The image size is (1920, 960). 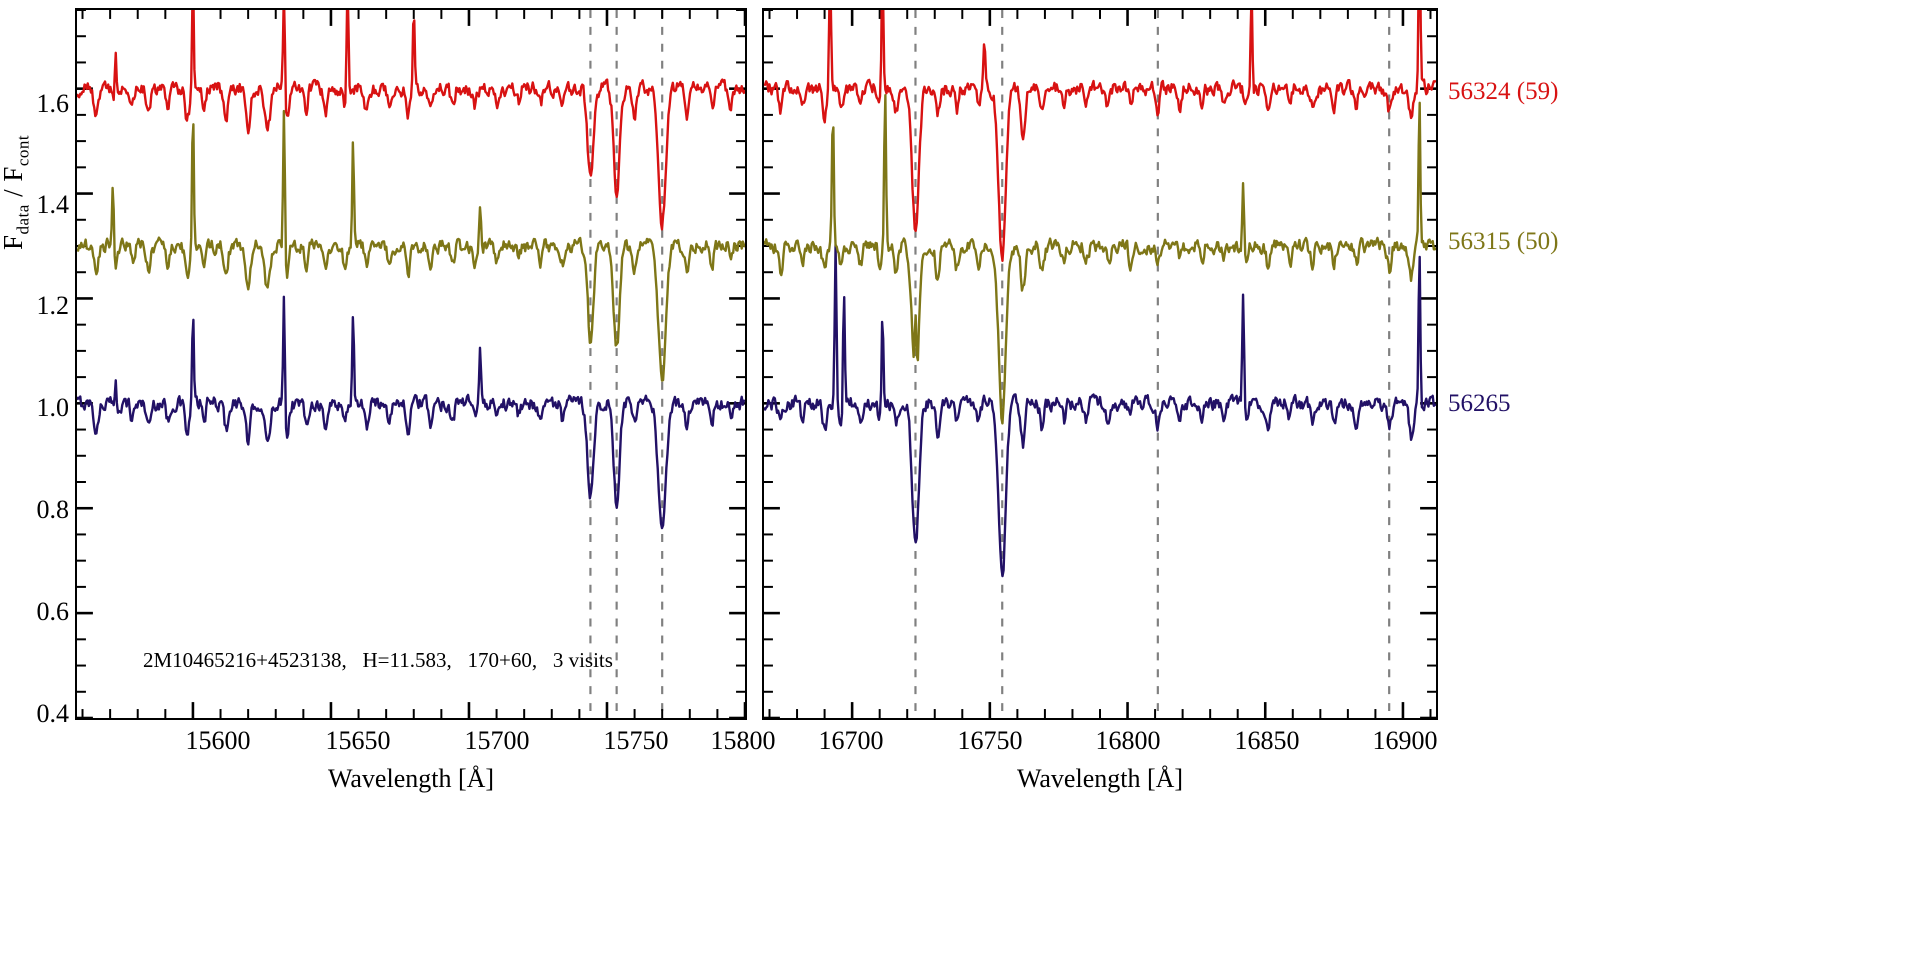 I want to click on y-tick-label: 0.8, so click(x=53, y=509).